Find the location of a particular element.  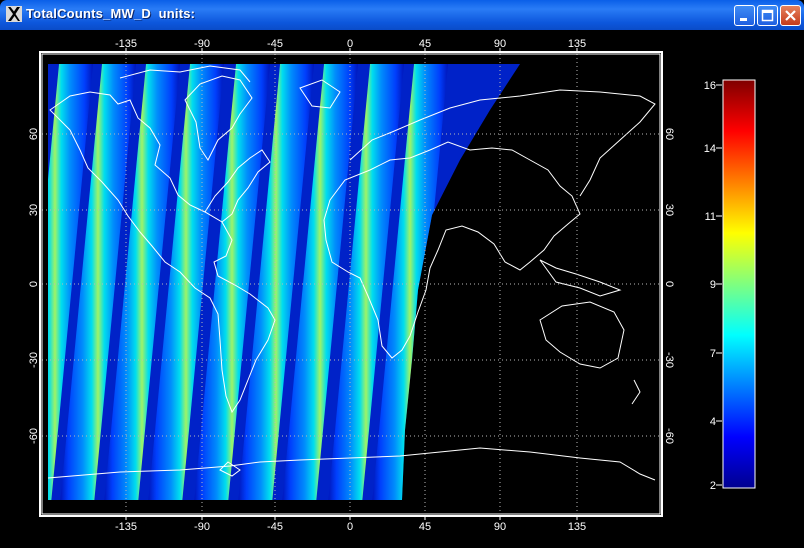

colorbar-frame is located at coordinates (739, 284).